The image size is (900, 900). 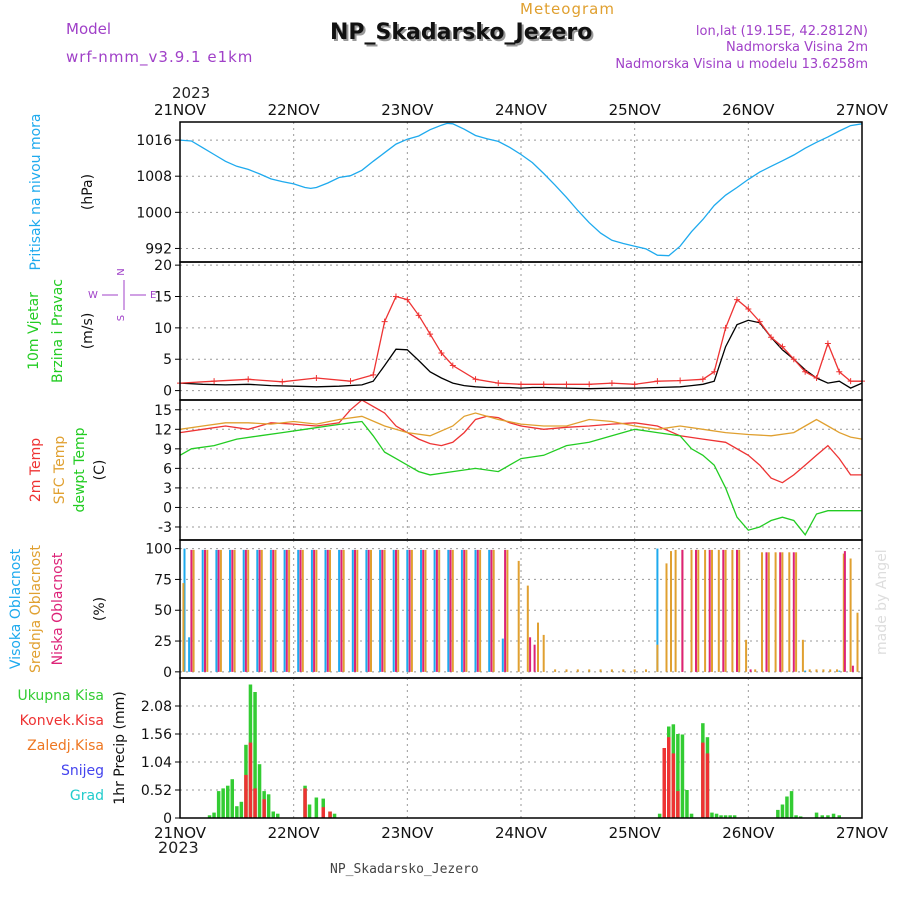 What do you see at coordinates (154, 141) in the screenshot?
I see `y-tick-label: 1016` at bounding box center [154, 141].